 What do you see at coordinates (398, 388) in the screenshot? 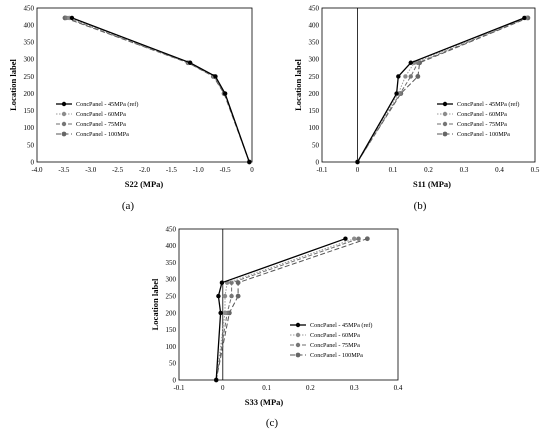
I see `x-tick-label: 0.4` at bounding box center [398, 388].